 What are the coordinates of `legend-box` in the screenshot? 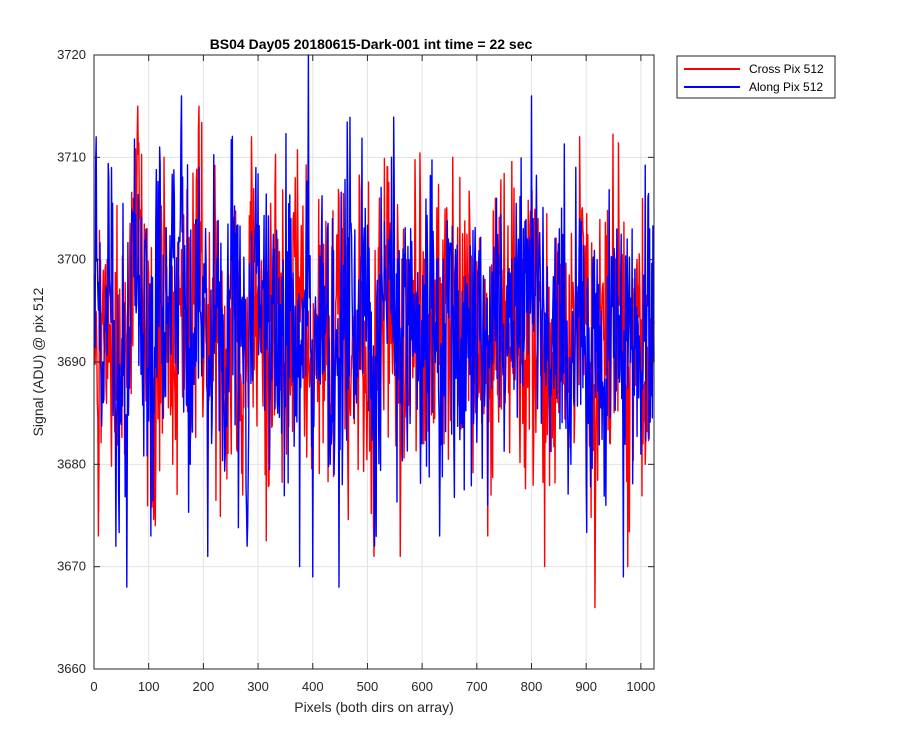 It's located at (756, 77).